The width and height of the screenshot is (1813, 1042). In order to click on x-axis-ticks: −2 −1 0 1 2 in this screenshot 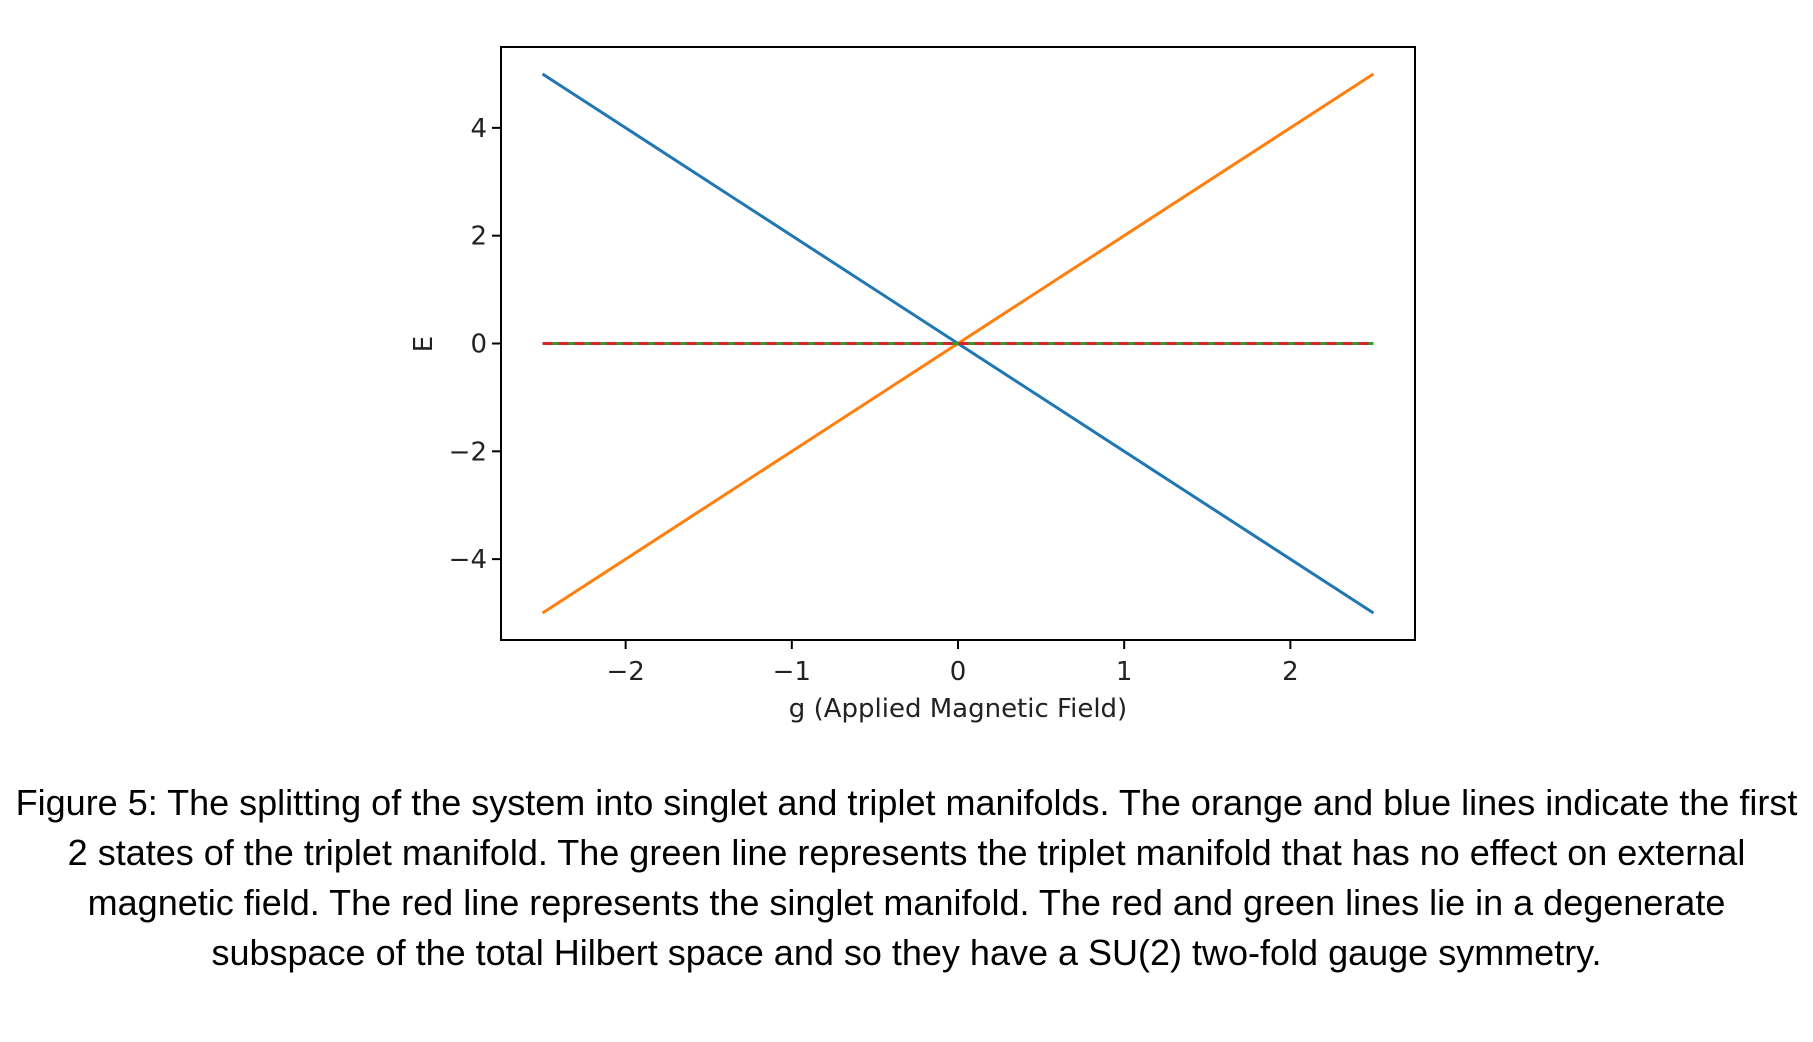, I will do `click(952, 663)`.